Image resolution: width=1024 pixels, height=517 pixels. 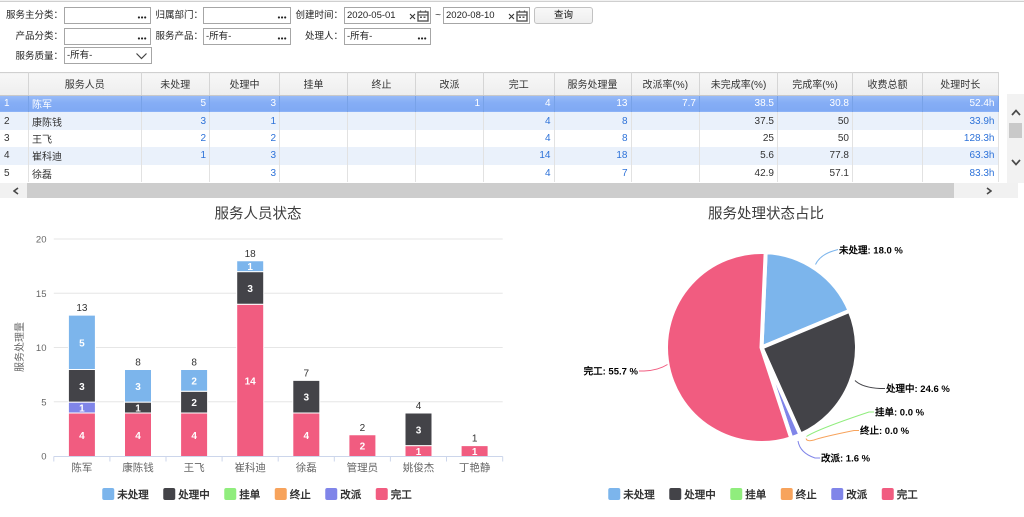 I want to click on svg-text: 15, so click(x=41, y=294).